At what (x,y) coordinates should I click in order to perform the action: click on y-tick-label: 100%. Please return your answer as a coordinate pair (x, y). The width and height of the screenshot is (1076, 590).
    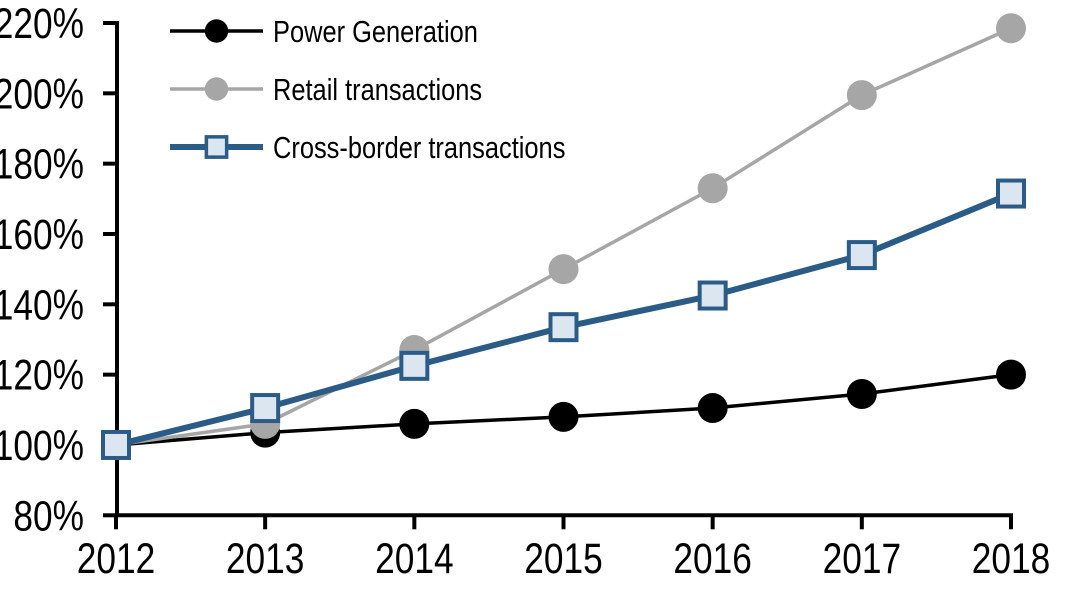
    Looking at the image, I should click on (42, 446).